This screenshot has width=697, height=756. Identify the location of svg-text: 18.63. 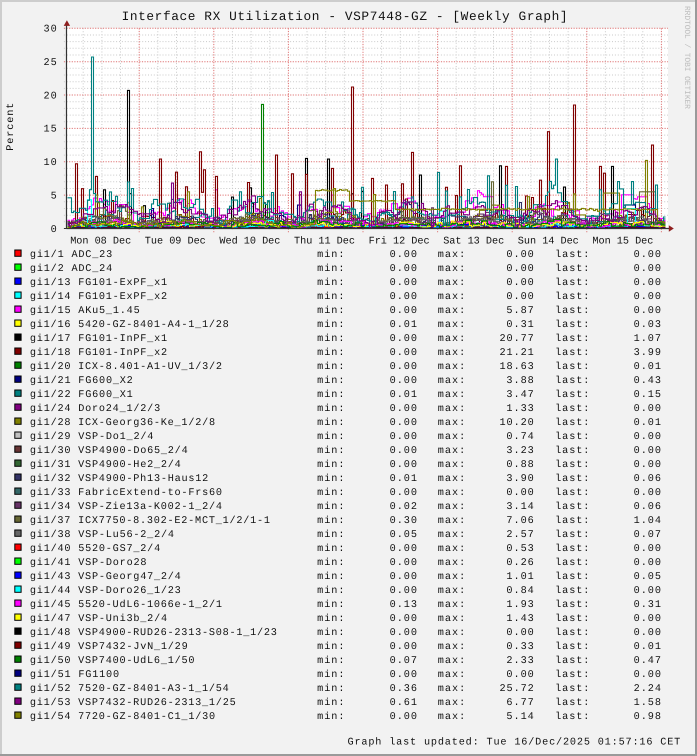
(517, 367).